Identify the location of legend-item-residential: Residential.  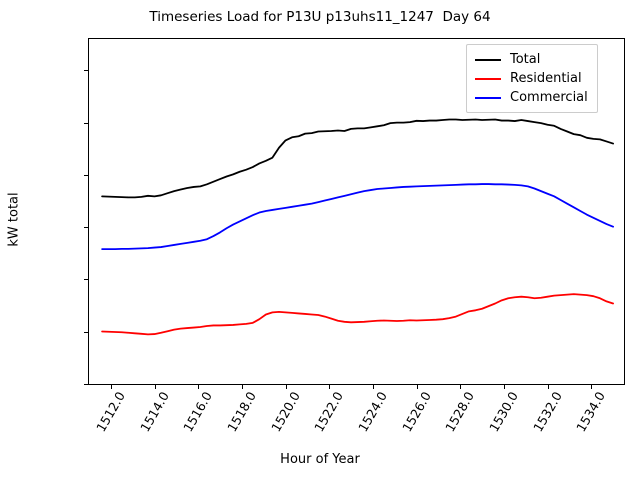
(531, 78).